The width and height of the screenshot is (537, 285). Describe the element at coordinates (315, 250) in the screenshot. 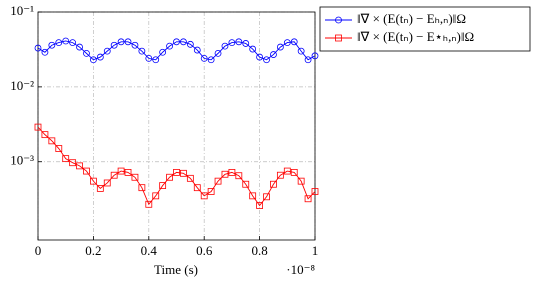

I see `x-tick-label: 1` at that location.